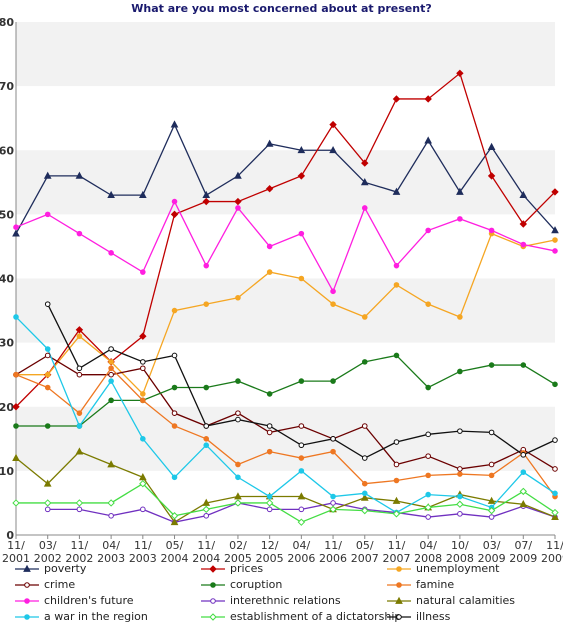 This screenshot has width=563, height=627. Describe the element at coordinates (7, 471) in the screenshot. I see `y-tick-label: 10` at that location.